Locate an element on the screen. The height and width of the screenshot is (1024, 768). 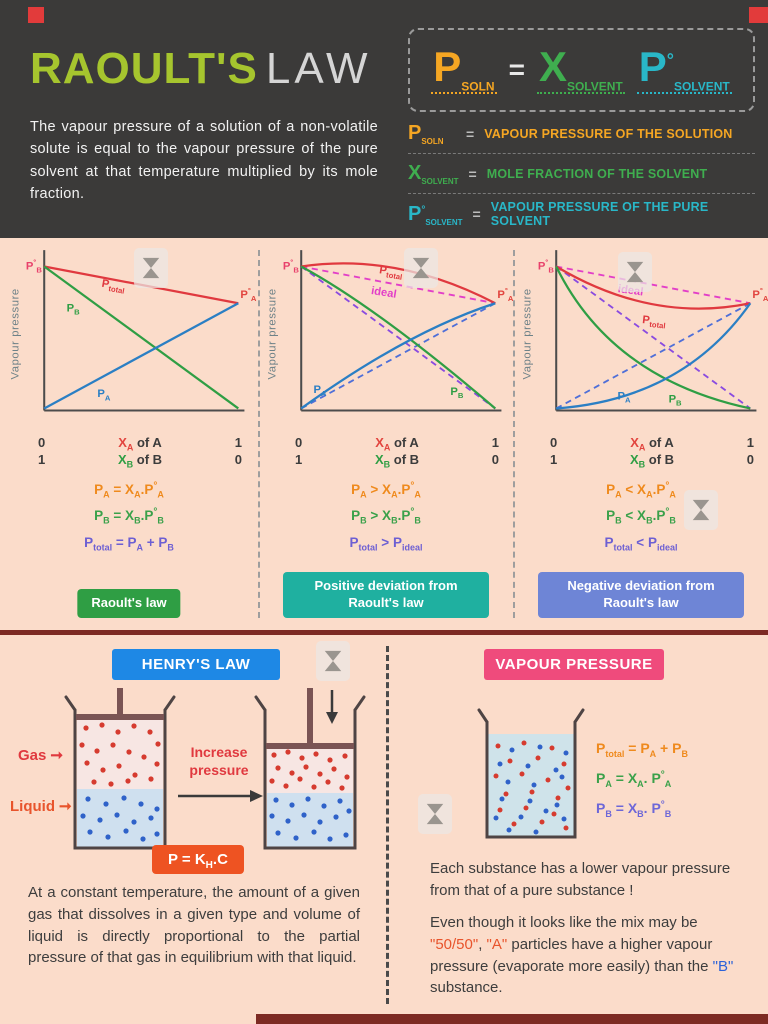
equation-pb: PB < XB.P°B is located at coordinates (641, 516).